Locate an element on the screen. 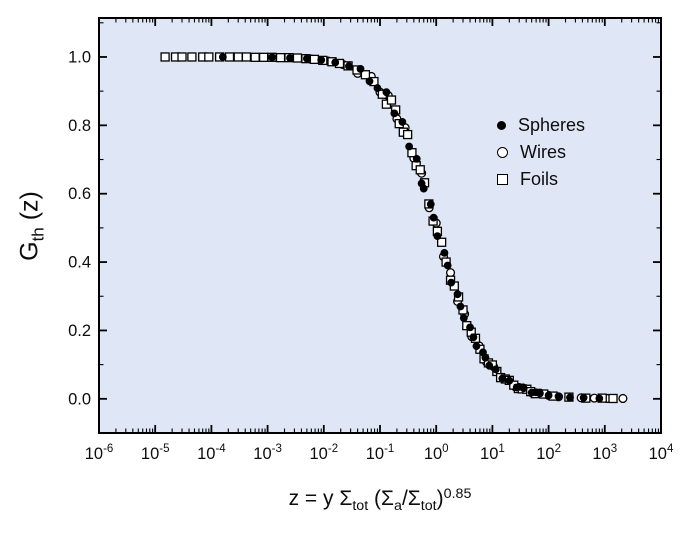 The height and width of the screenshot is (540, 695). y-tick-label: 1.0 is located at coordinates (79, 57).